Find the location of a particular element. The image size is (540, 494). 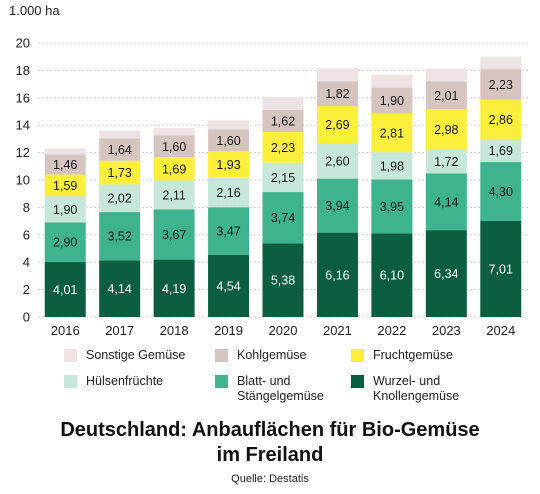

data-label: 2,02 is located at coordinates (119, 199).